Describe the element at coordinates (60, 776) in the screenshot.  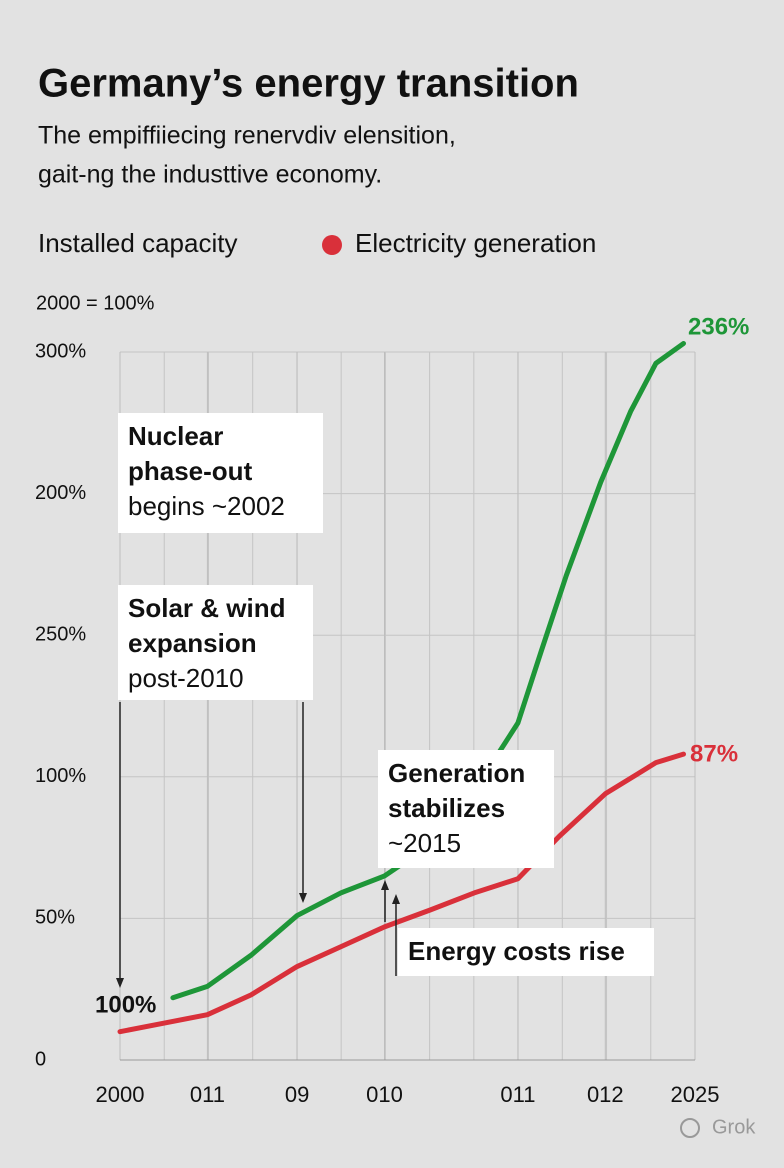
I see `y-tick-label: 100%` at that location.